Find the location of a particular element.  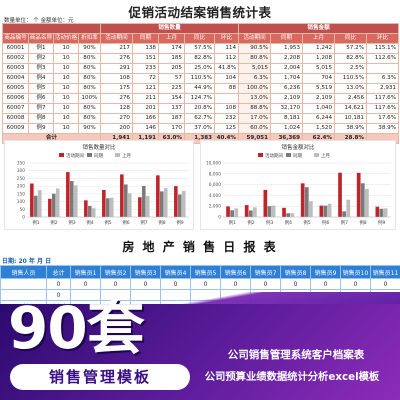

table-cell: 112 is located at coordinates (226, 58).